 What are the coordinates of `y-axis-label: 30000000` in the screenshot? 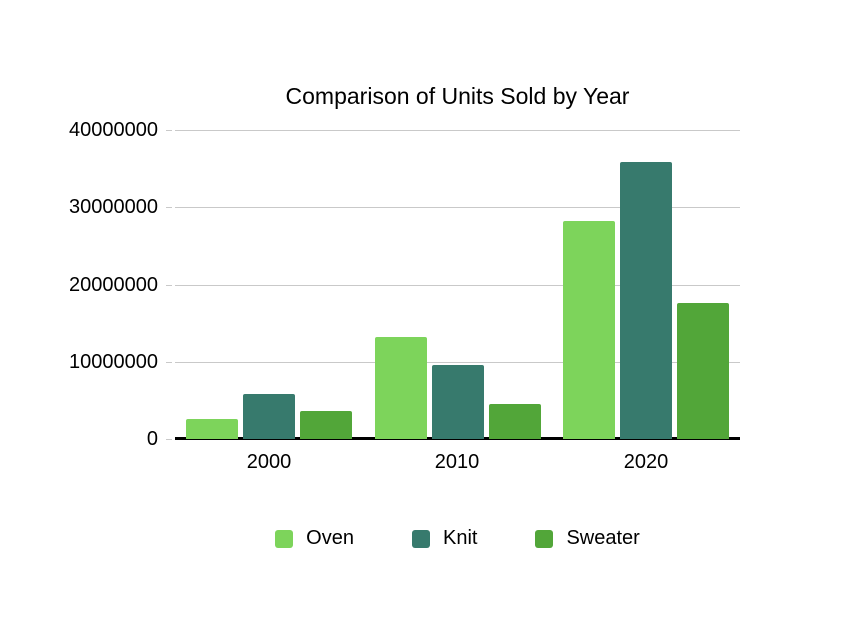 It's located at (113, 207).